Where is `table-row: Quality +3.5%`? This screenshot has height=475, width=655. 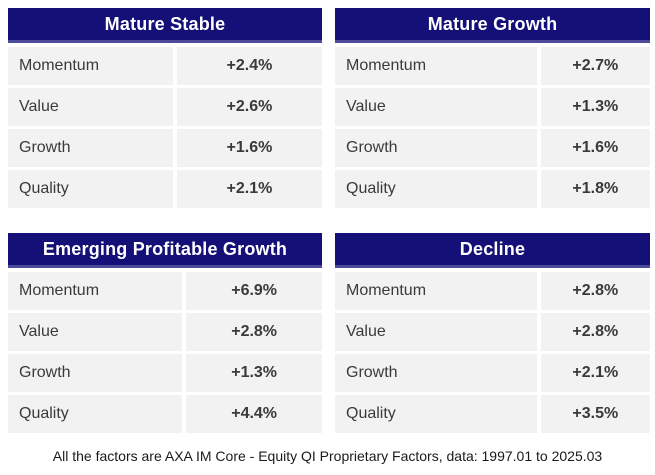 table-row: Quality +3.5% is located at coordinates (492, 414).